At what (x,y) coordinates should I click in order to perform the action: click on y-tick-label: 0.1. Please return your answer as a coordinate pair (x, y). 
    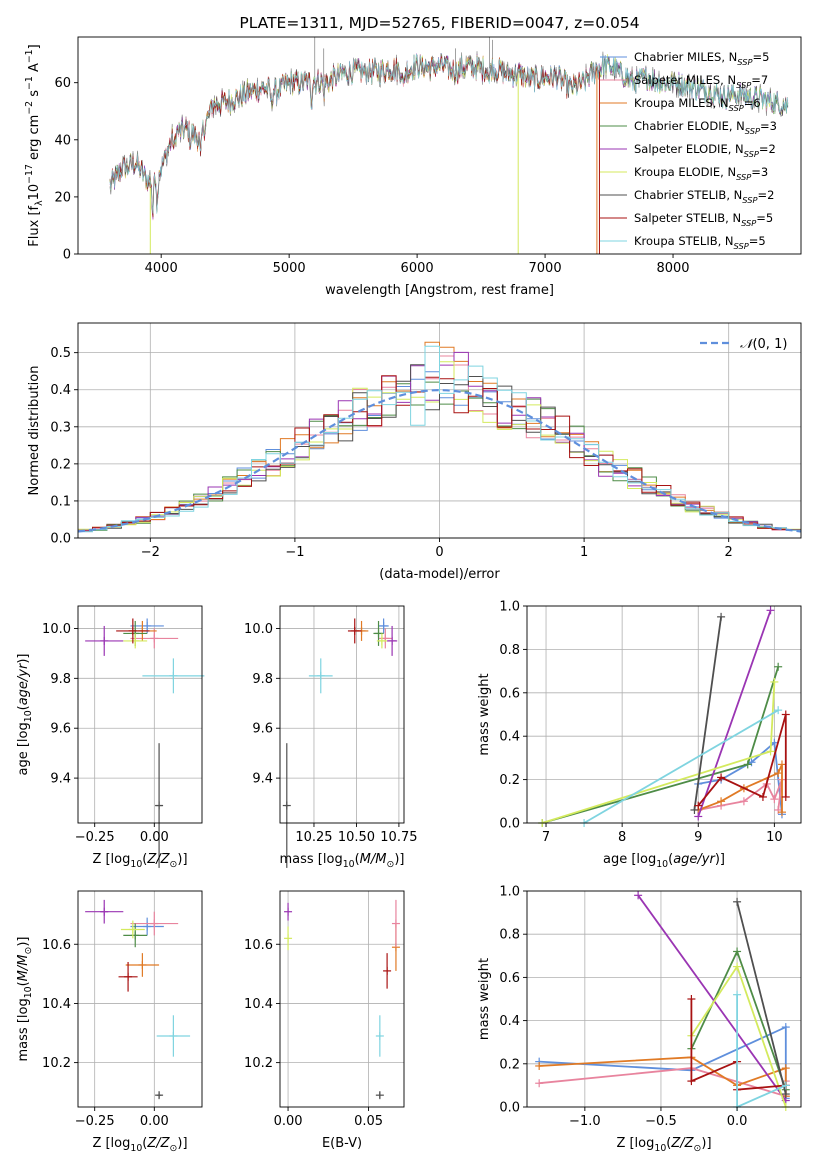
    Looking at the image, I should click on (60, 501).